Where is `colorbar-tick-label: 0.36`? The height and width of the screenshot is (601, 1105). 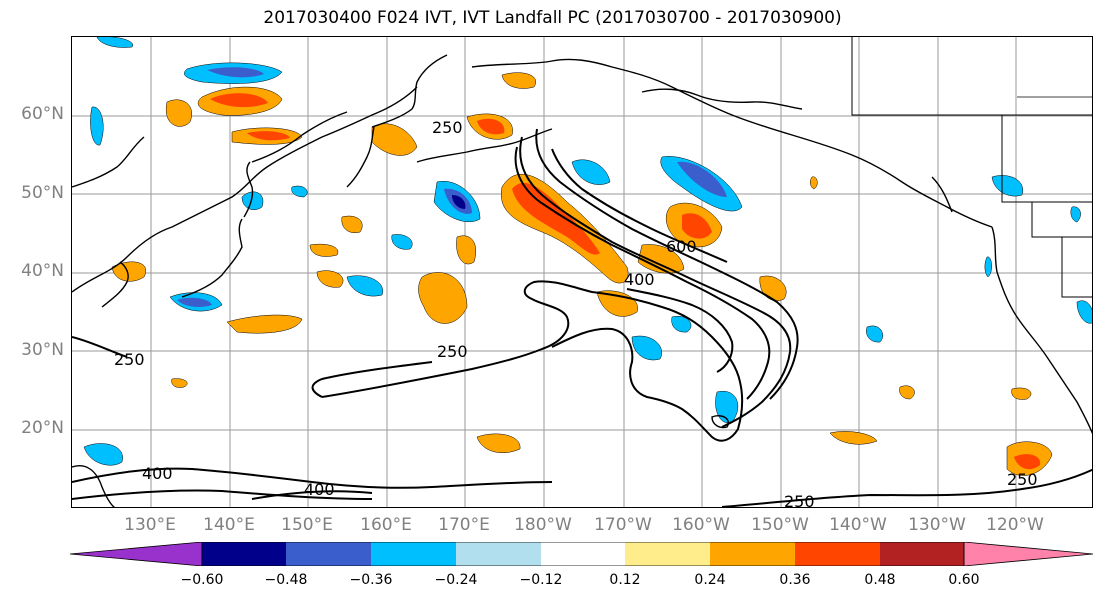 colorbar-tick-label: 0.36 is located at coordinates (795, 580).